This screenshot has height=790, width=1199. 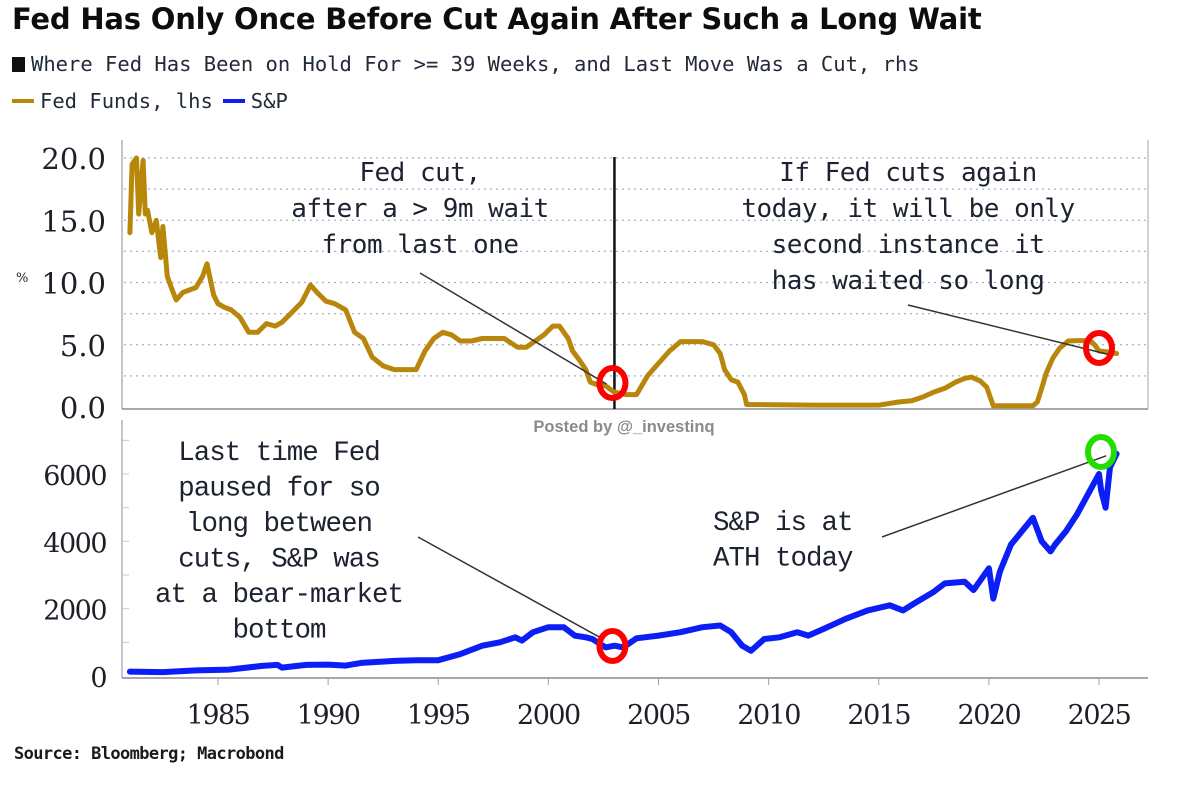 I want to click on annotation-line: has waited so long, so click(x=908, y=281).